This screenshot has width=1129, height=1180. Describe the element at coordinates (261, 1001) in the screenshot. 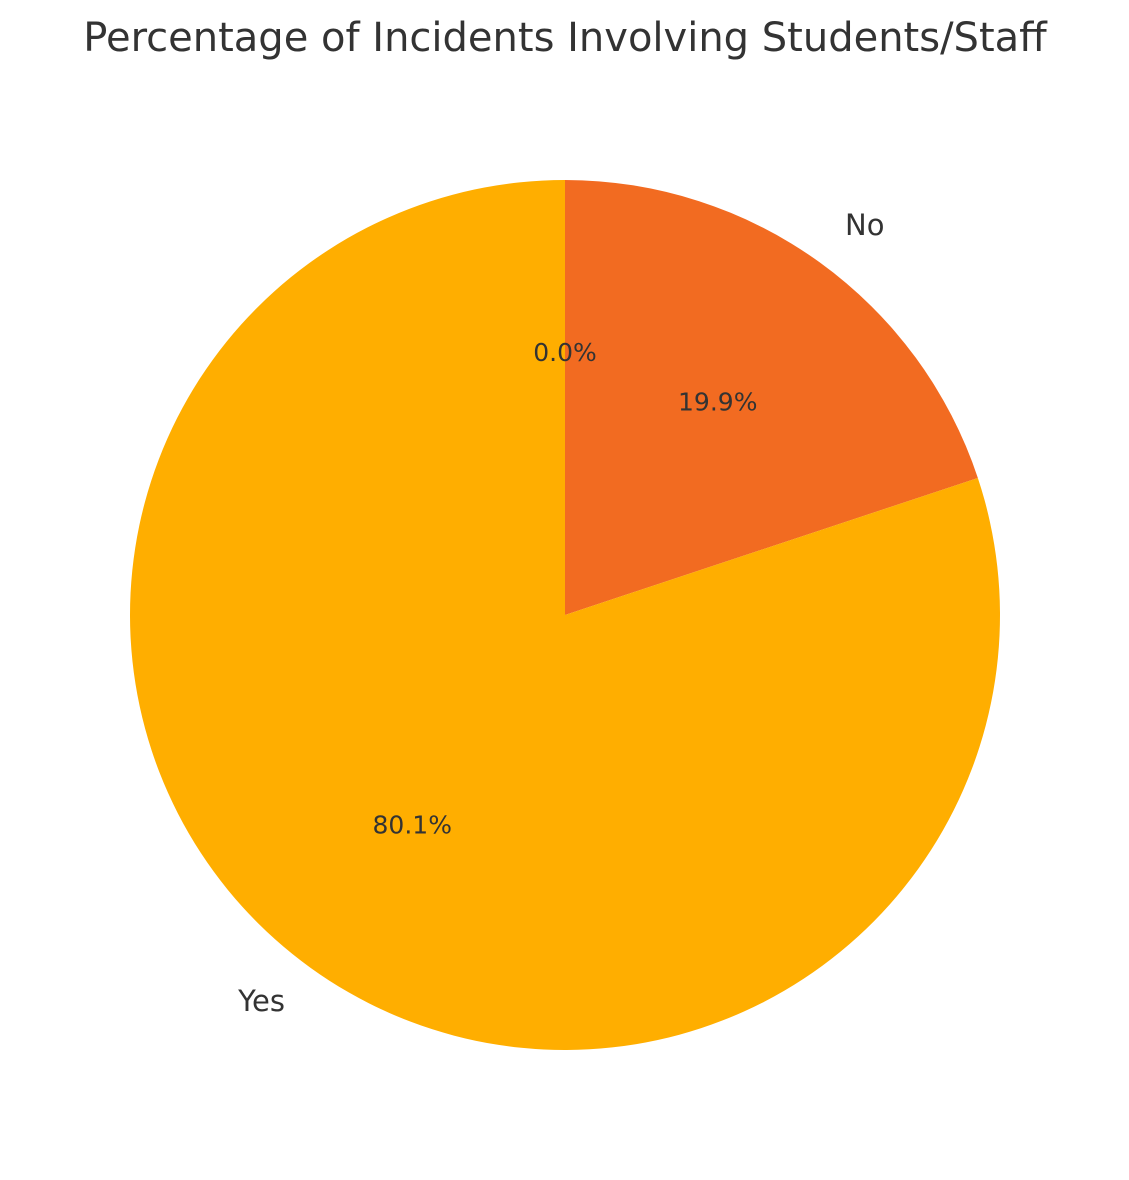

I see `slice-label: Yes` at that location.